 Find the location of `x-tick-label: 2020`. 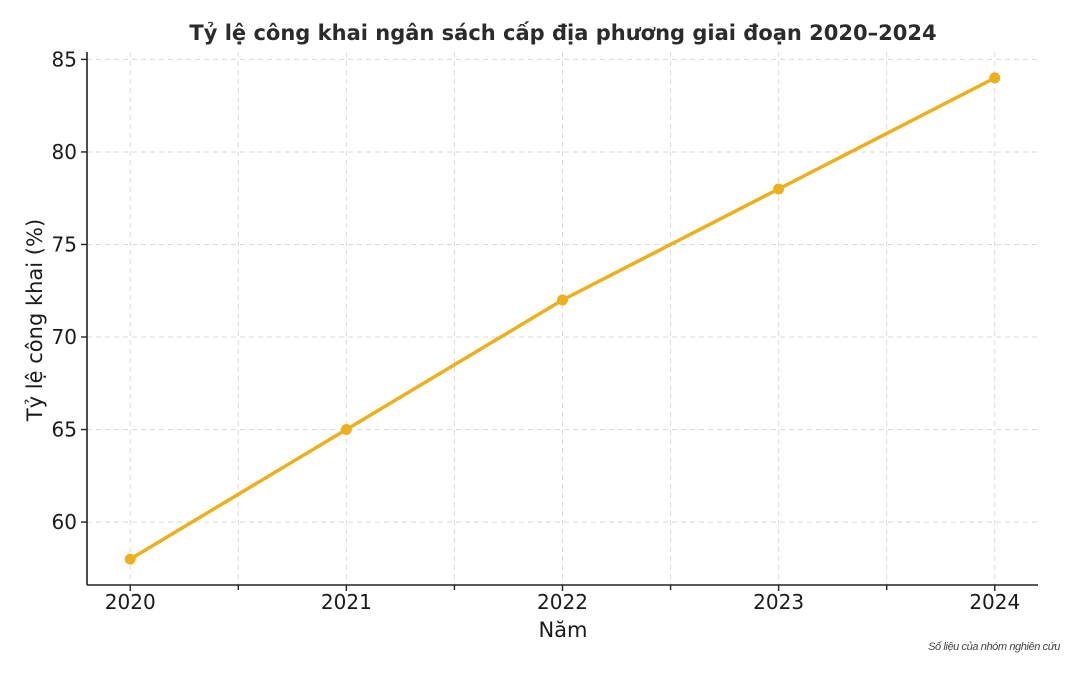

x-tick-label: 2020 is located at coordinates (130, 602).